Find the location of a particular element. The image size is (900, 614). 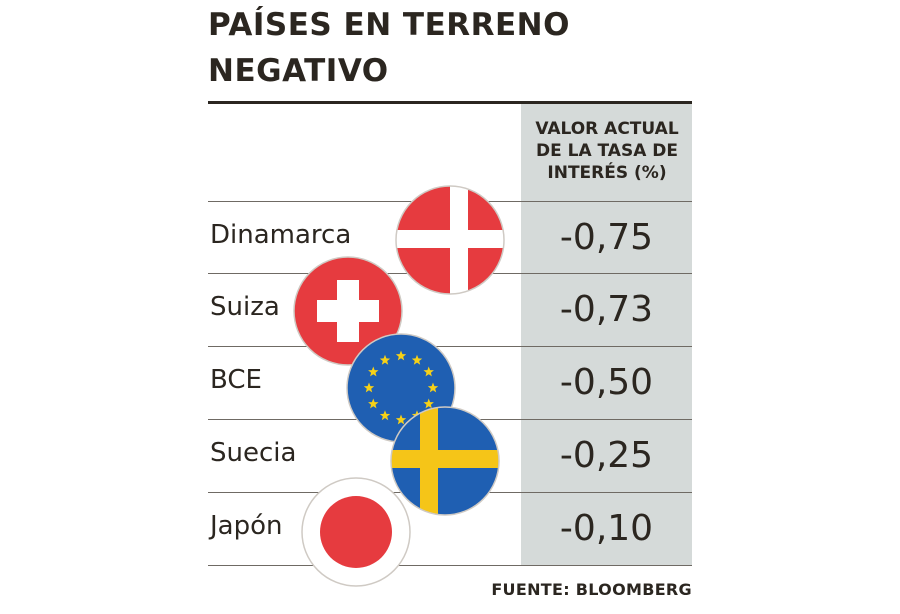

sweden-flag-icon is located at coordinates (445, 461).